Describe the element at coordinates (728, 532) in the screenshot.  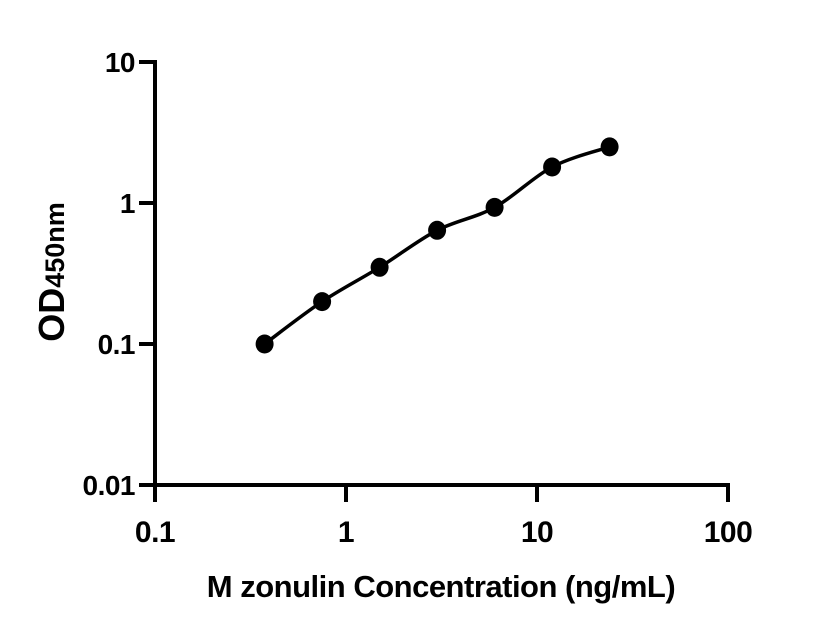
I see `x-tick-label: 100` at that location.